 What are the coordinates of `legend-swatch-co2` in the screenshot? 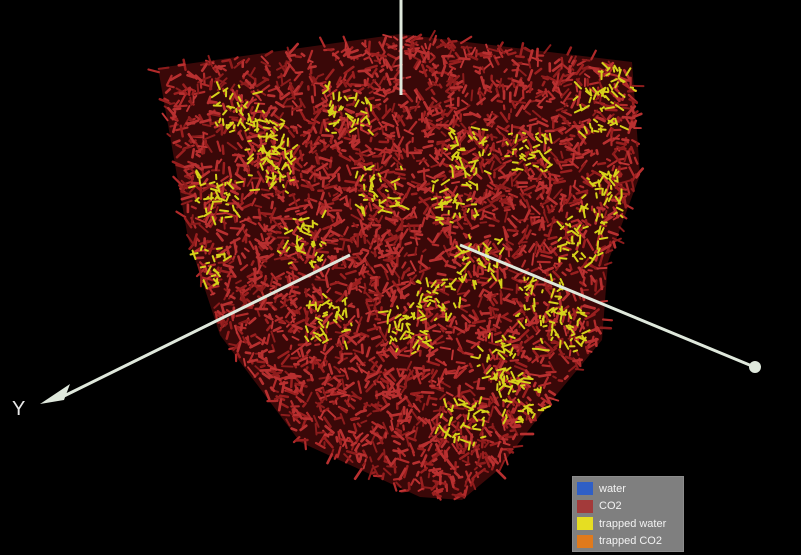 It's located at (585, 506).